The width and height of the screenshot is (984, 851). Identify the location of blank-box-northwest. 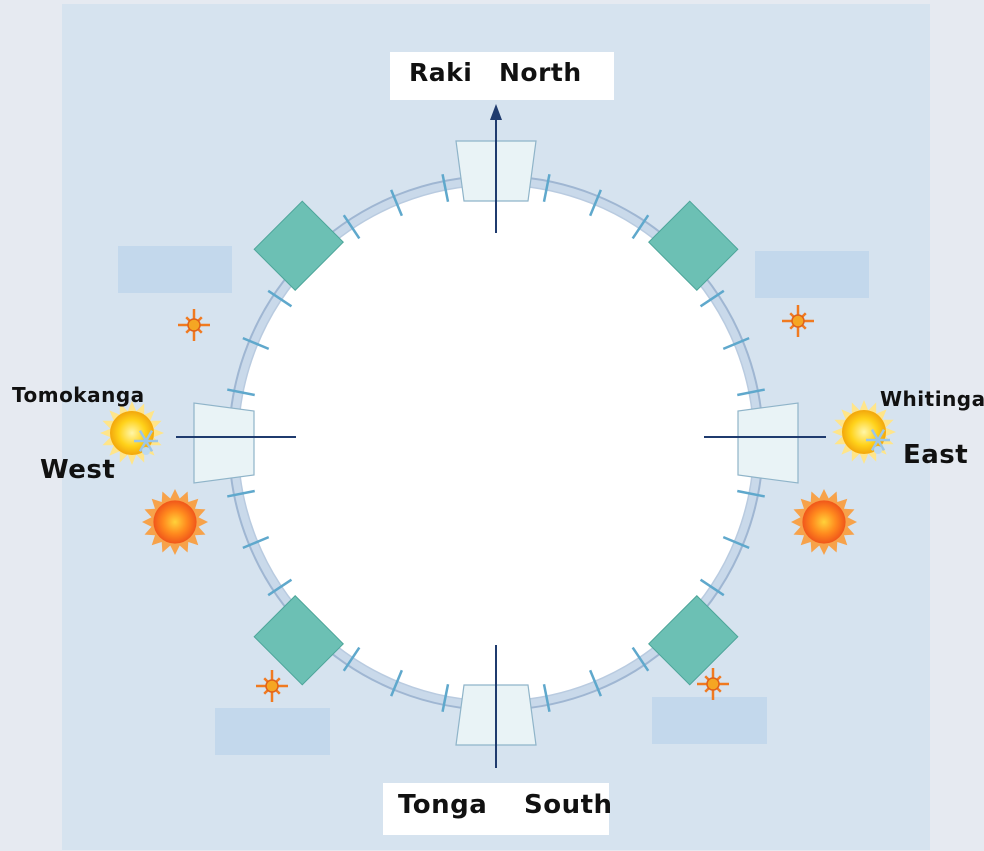
(175, 269).